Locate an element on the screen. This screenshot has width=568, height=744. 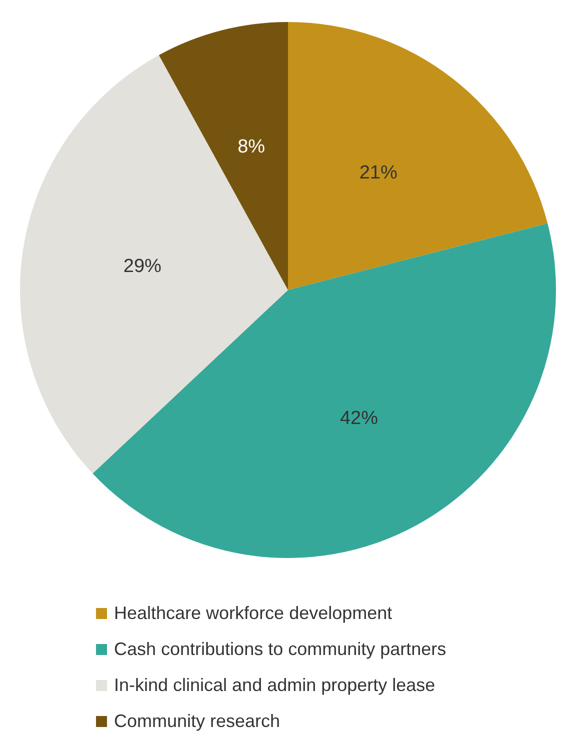
legend-label: Cash contributions to community partners is located at coordinates (280, 648).